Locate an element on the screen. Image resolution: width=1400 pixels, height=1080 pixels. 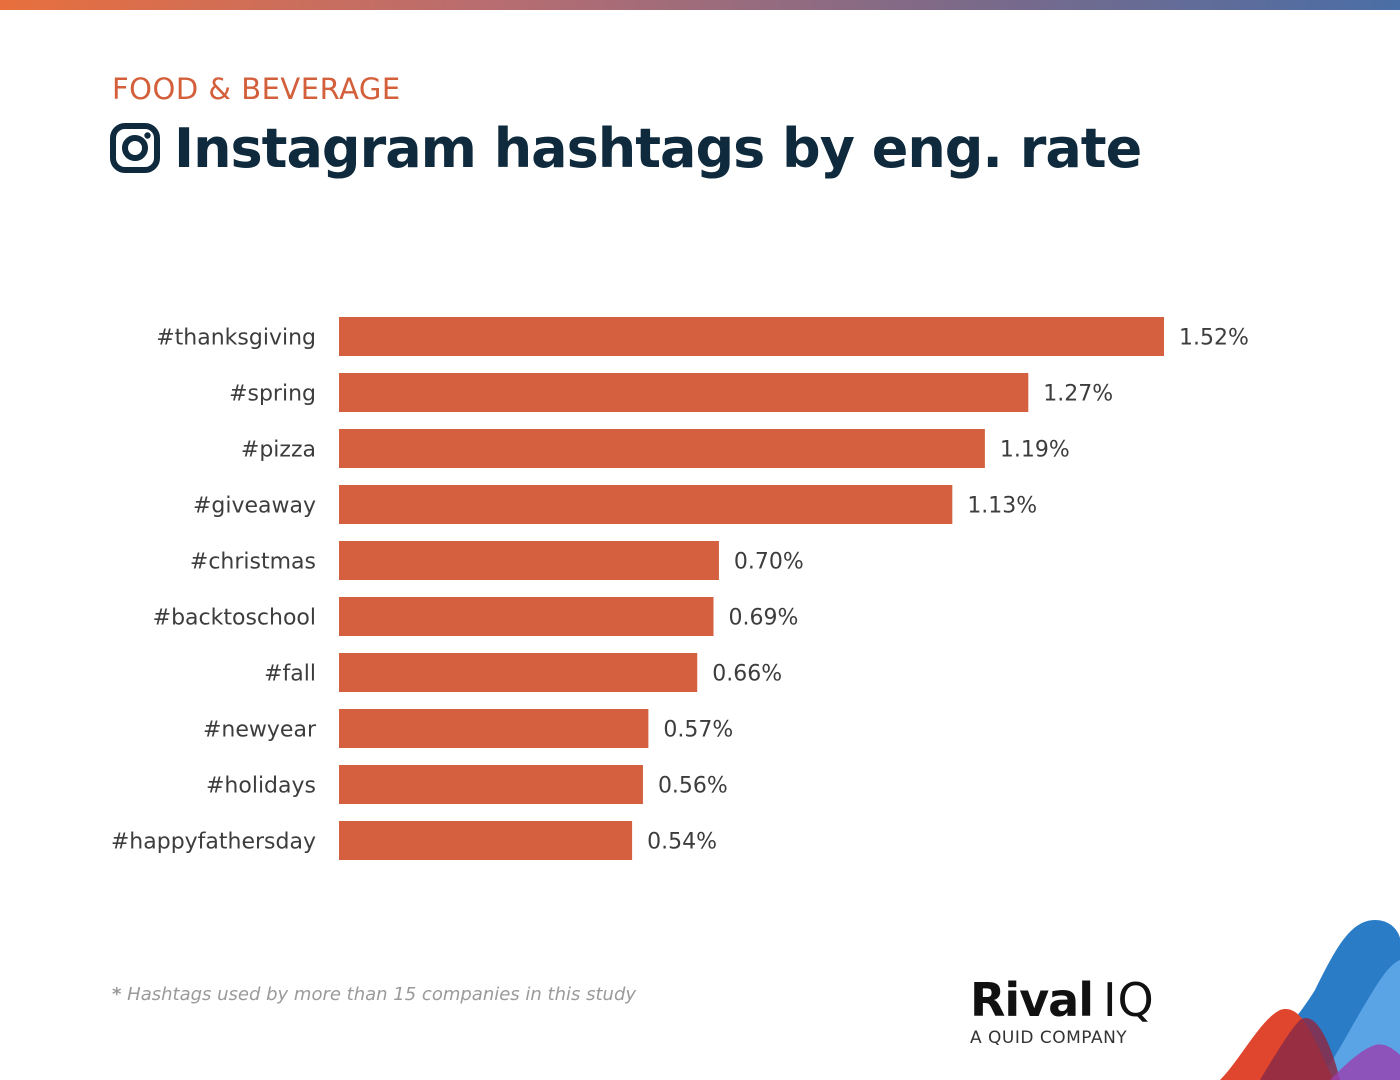
decorative-wave-graphic is located at coordinates (1310, 1000).